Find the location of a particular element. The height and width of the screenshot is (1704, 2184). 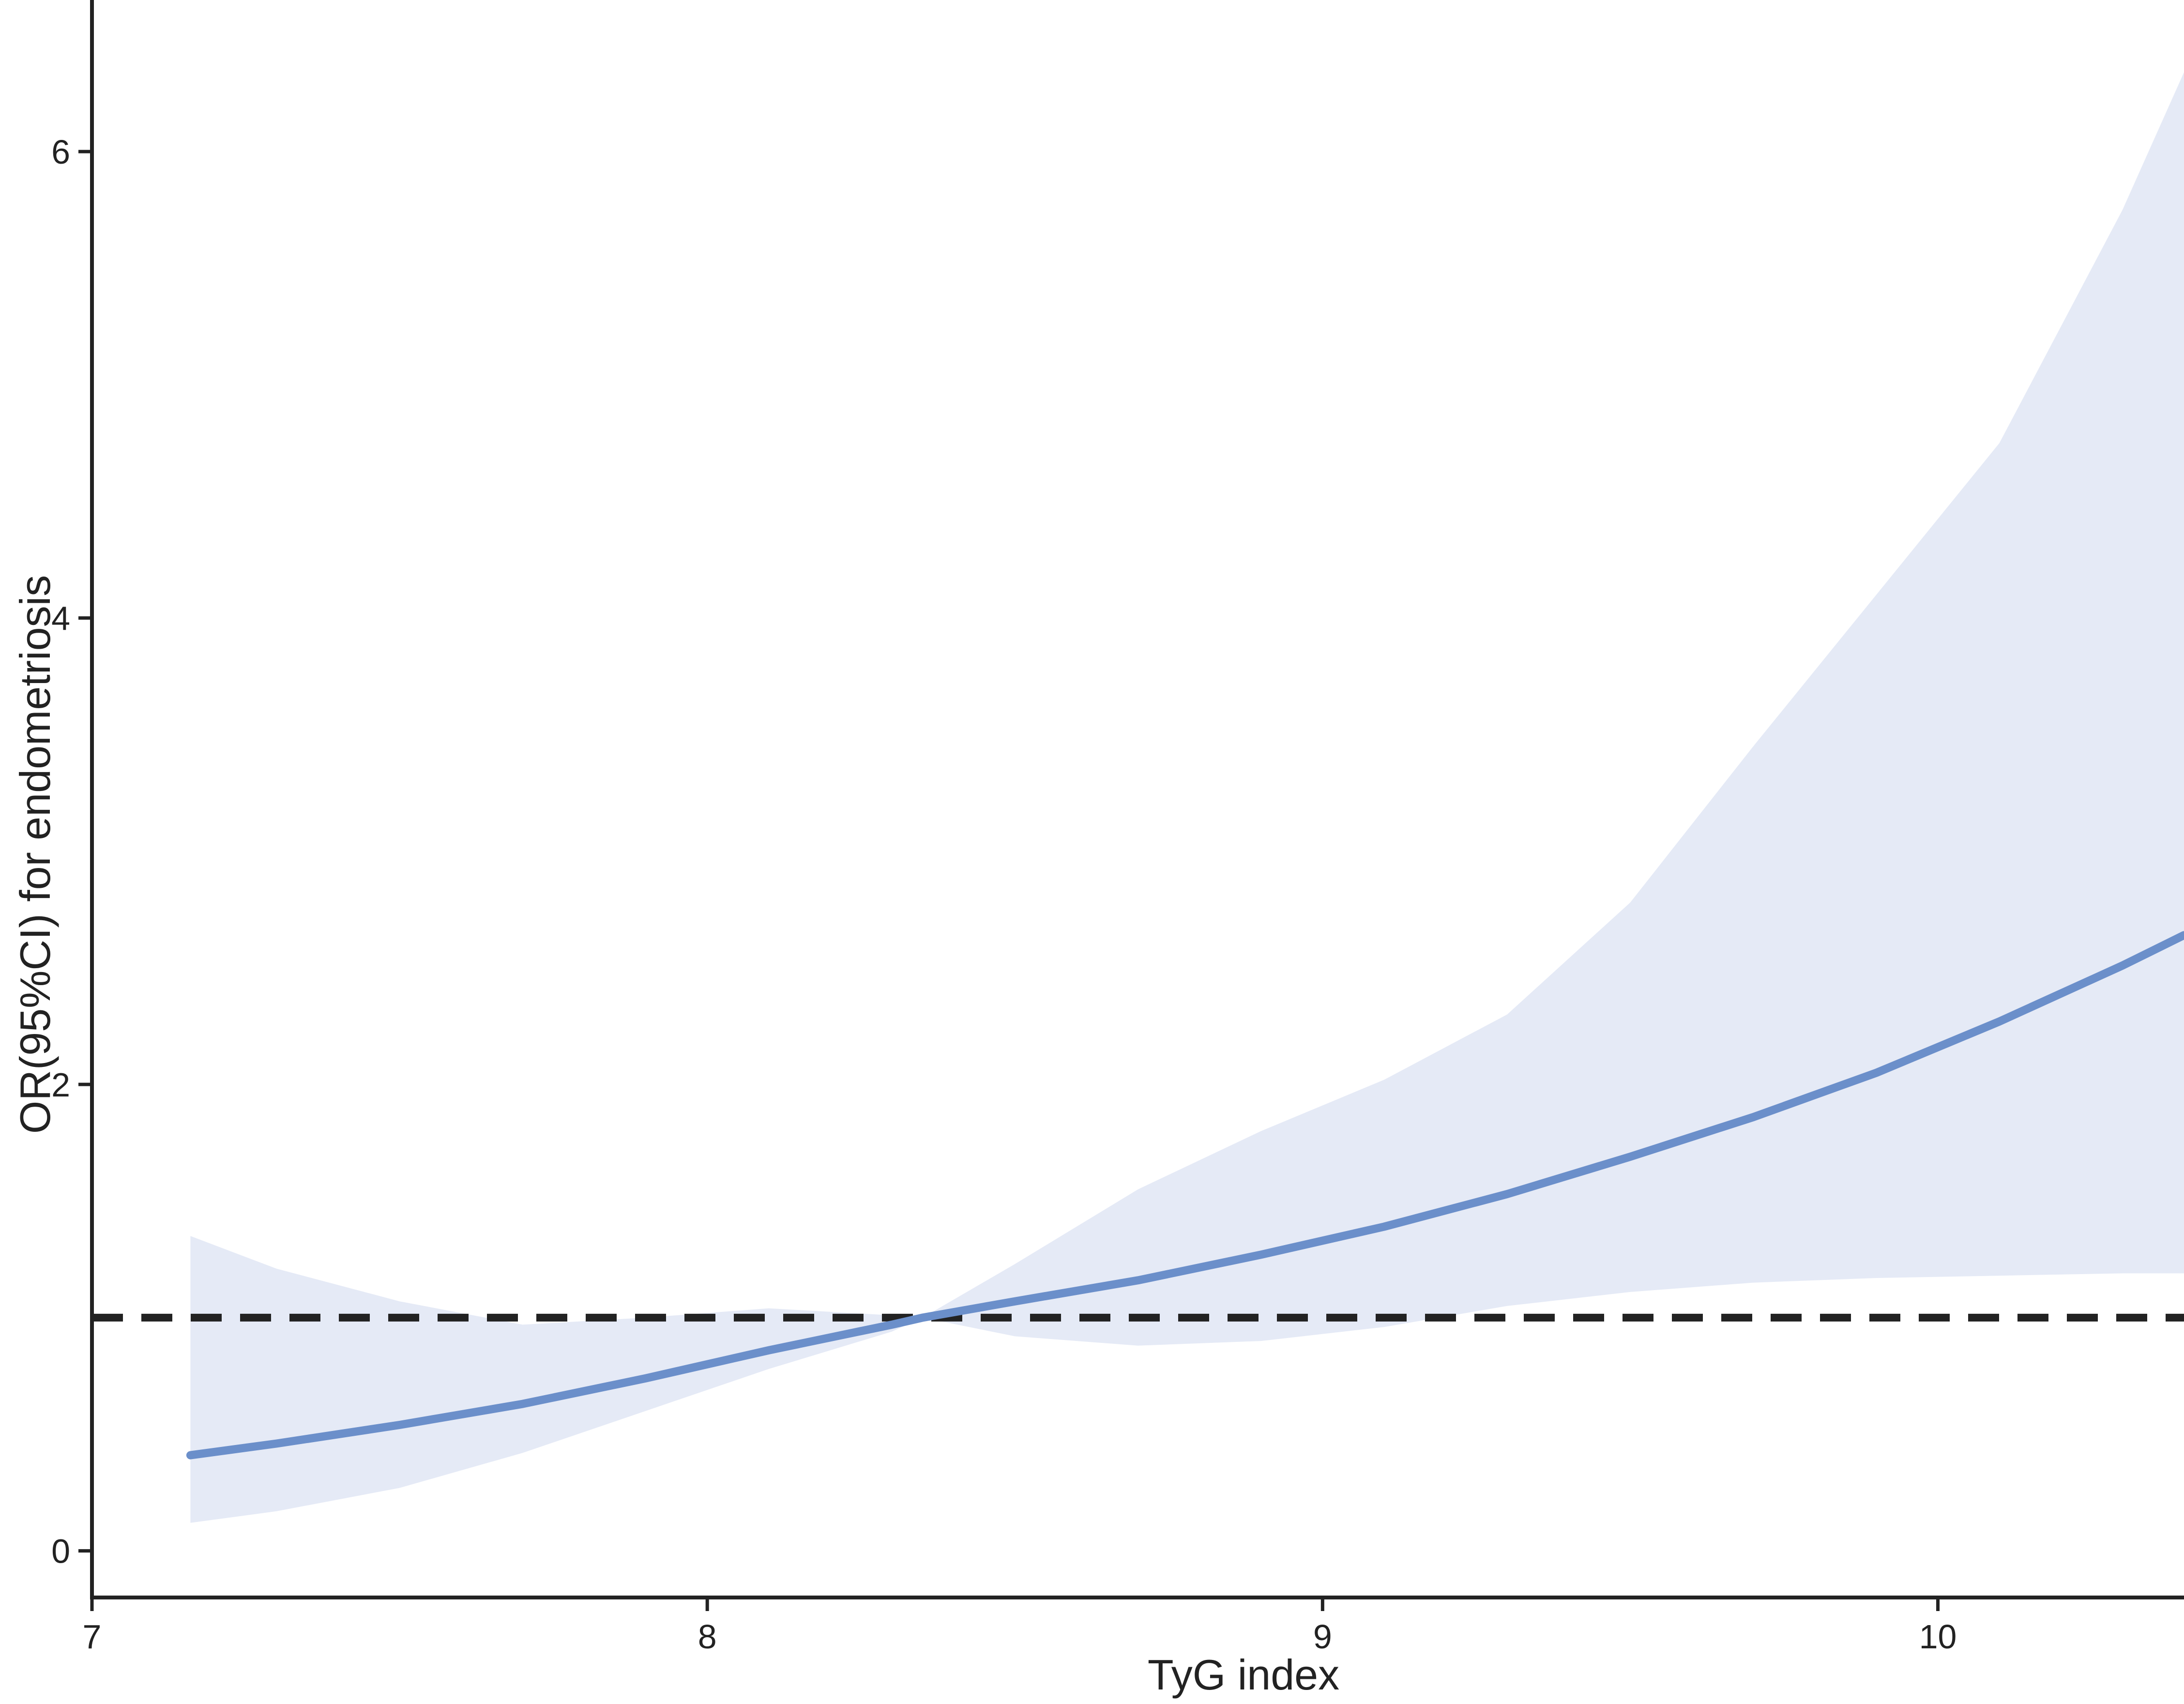

y-tick-label: 2 is located at coordinates (61, 1085).